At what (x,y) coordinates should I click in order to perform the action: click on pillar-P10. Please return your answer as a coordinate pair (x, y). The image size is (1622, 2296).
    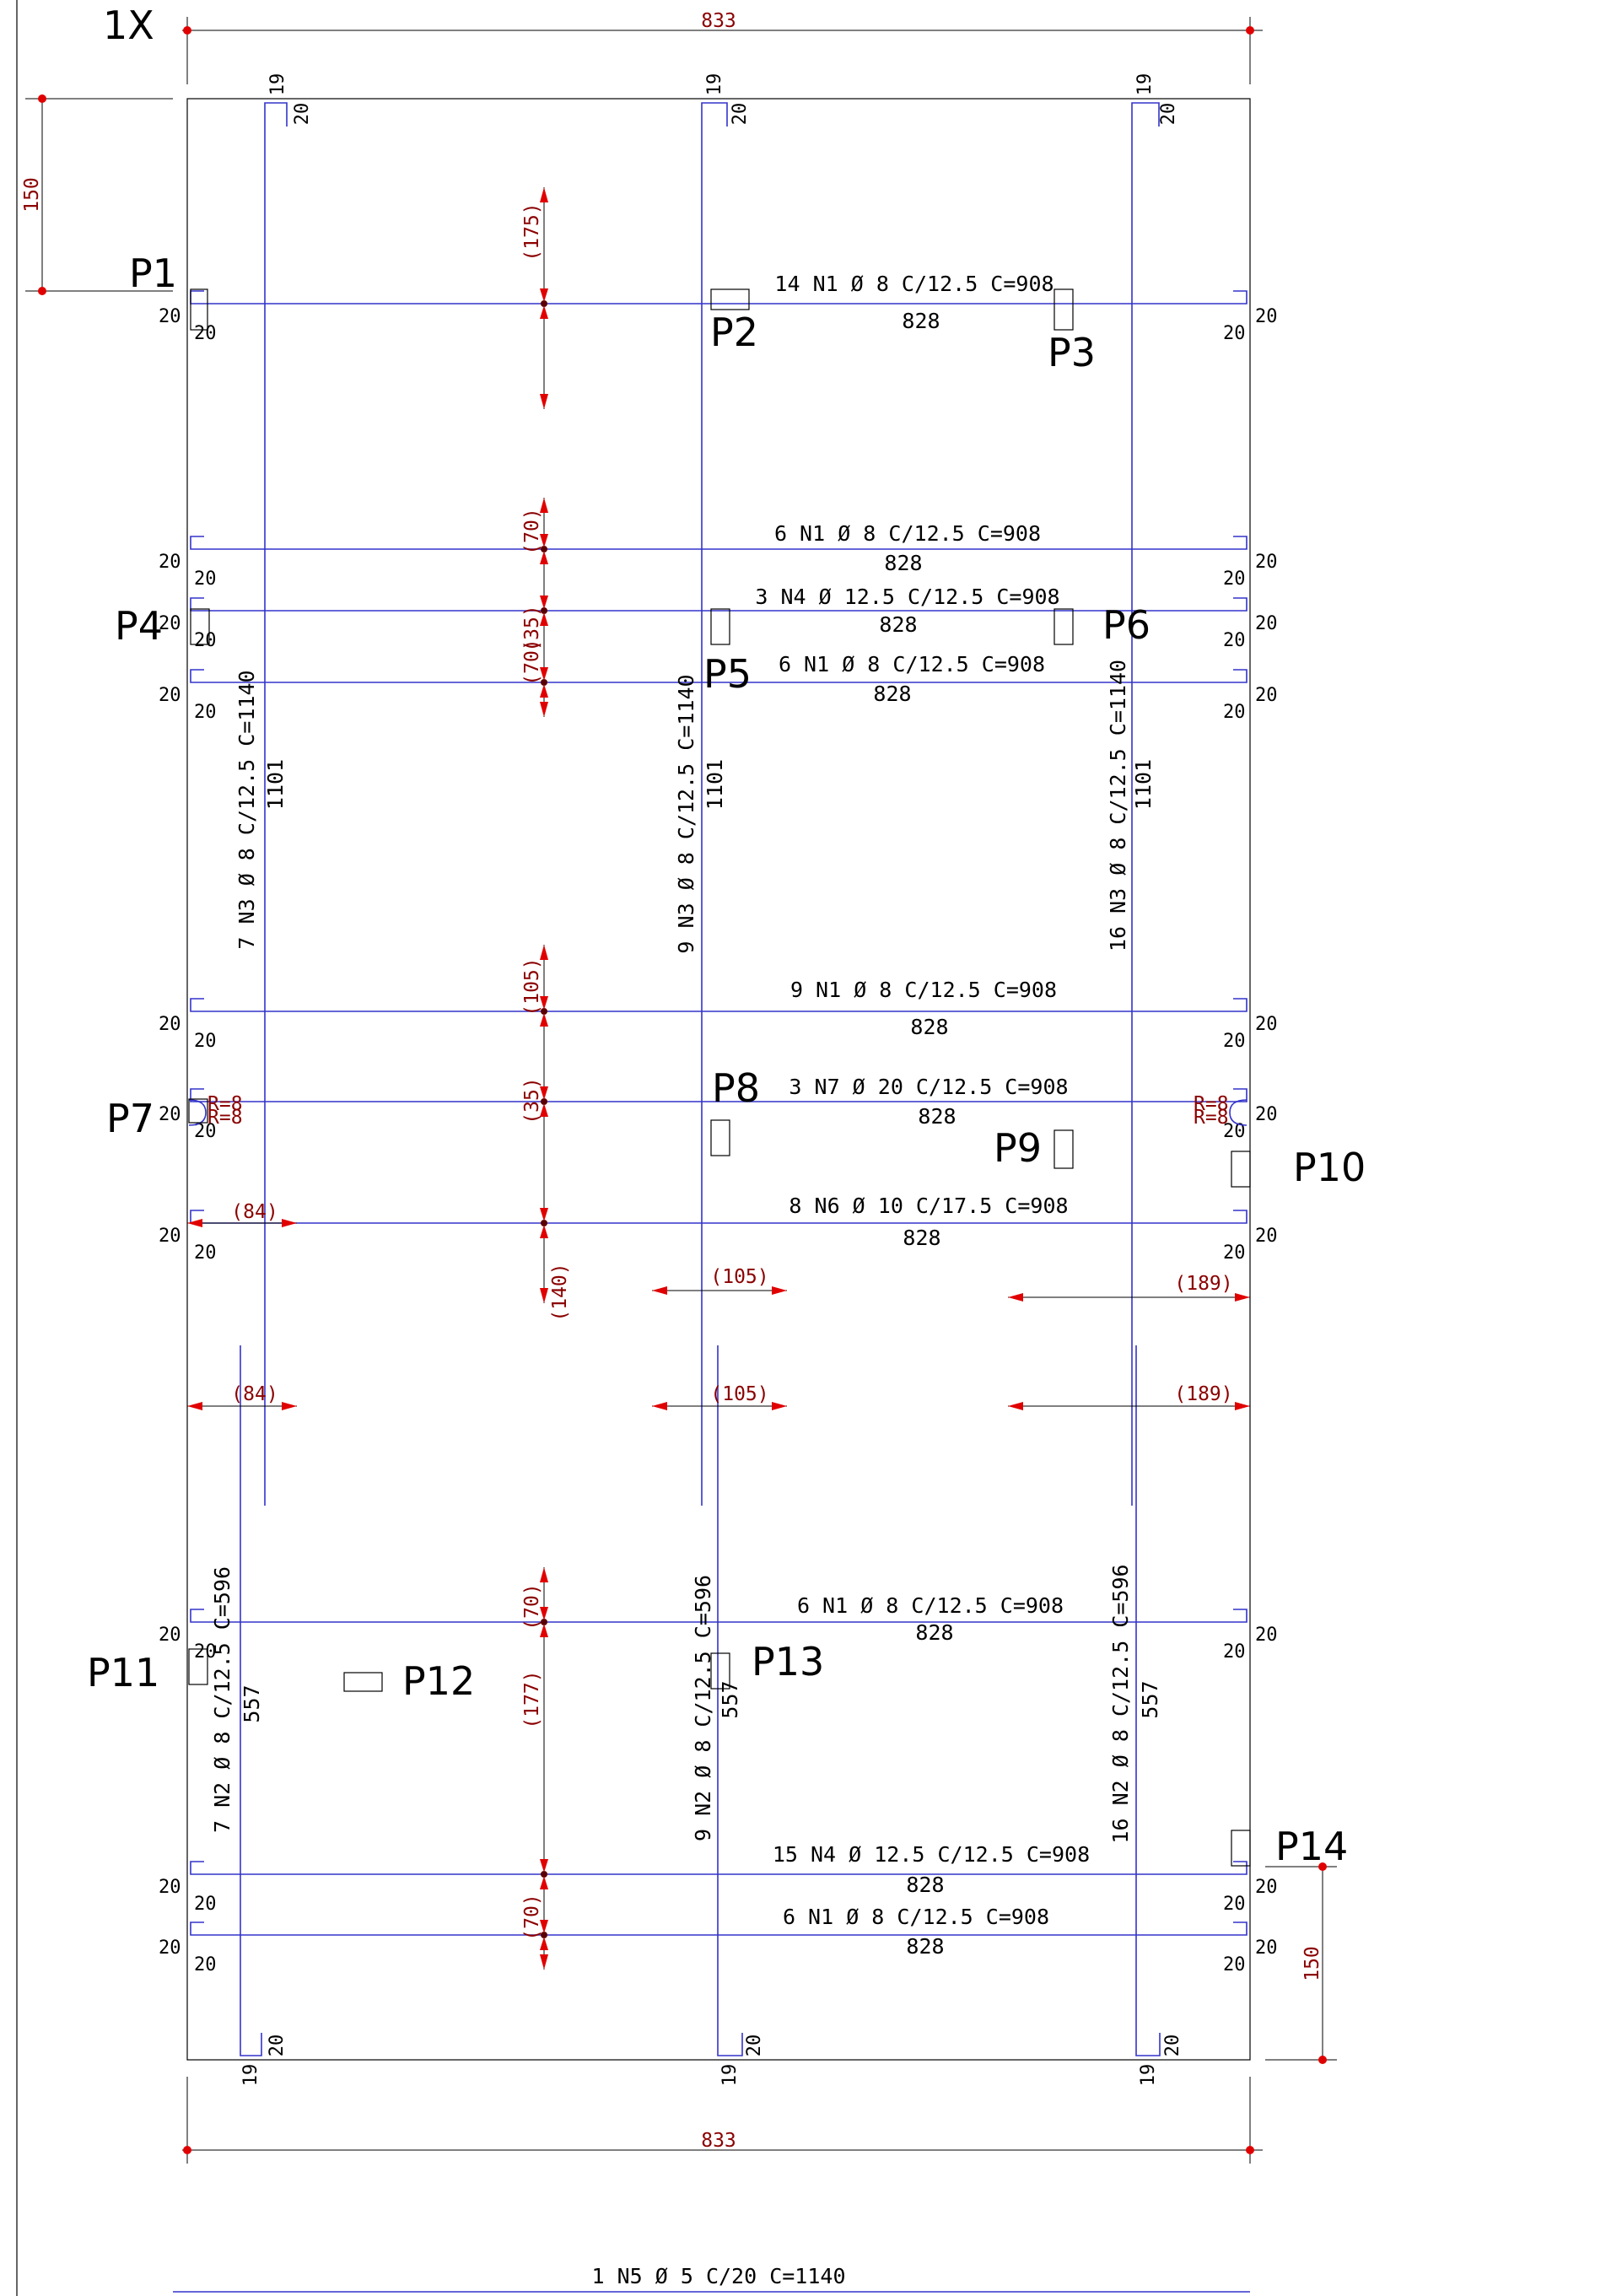
    Looking at the image, I should click on (1241, 1169).